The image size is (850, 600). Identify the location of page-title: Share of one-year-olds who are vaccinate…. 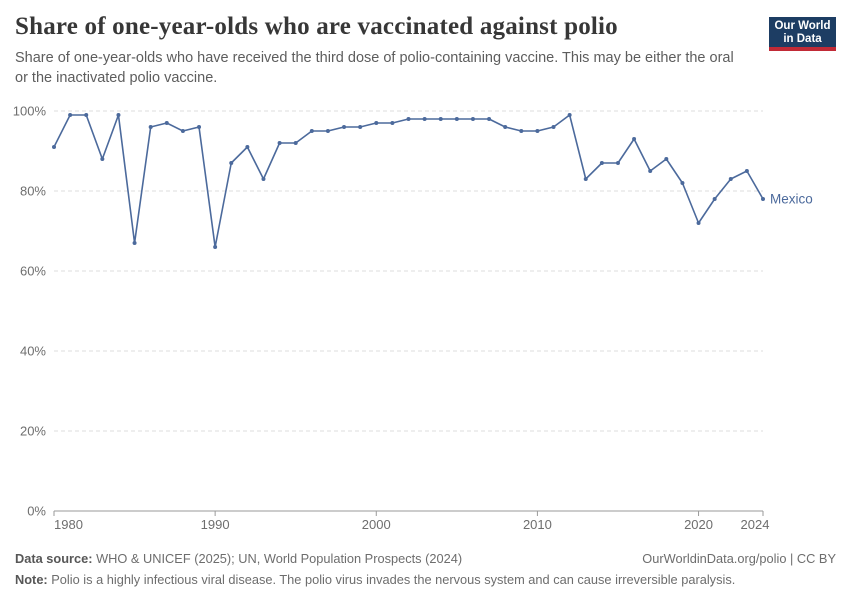
(316, 26).